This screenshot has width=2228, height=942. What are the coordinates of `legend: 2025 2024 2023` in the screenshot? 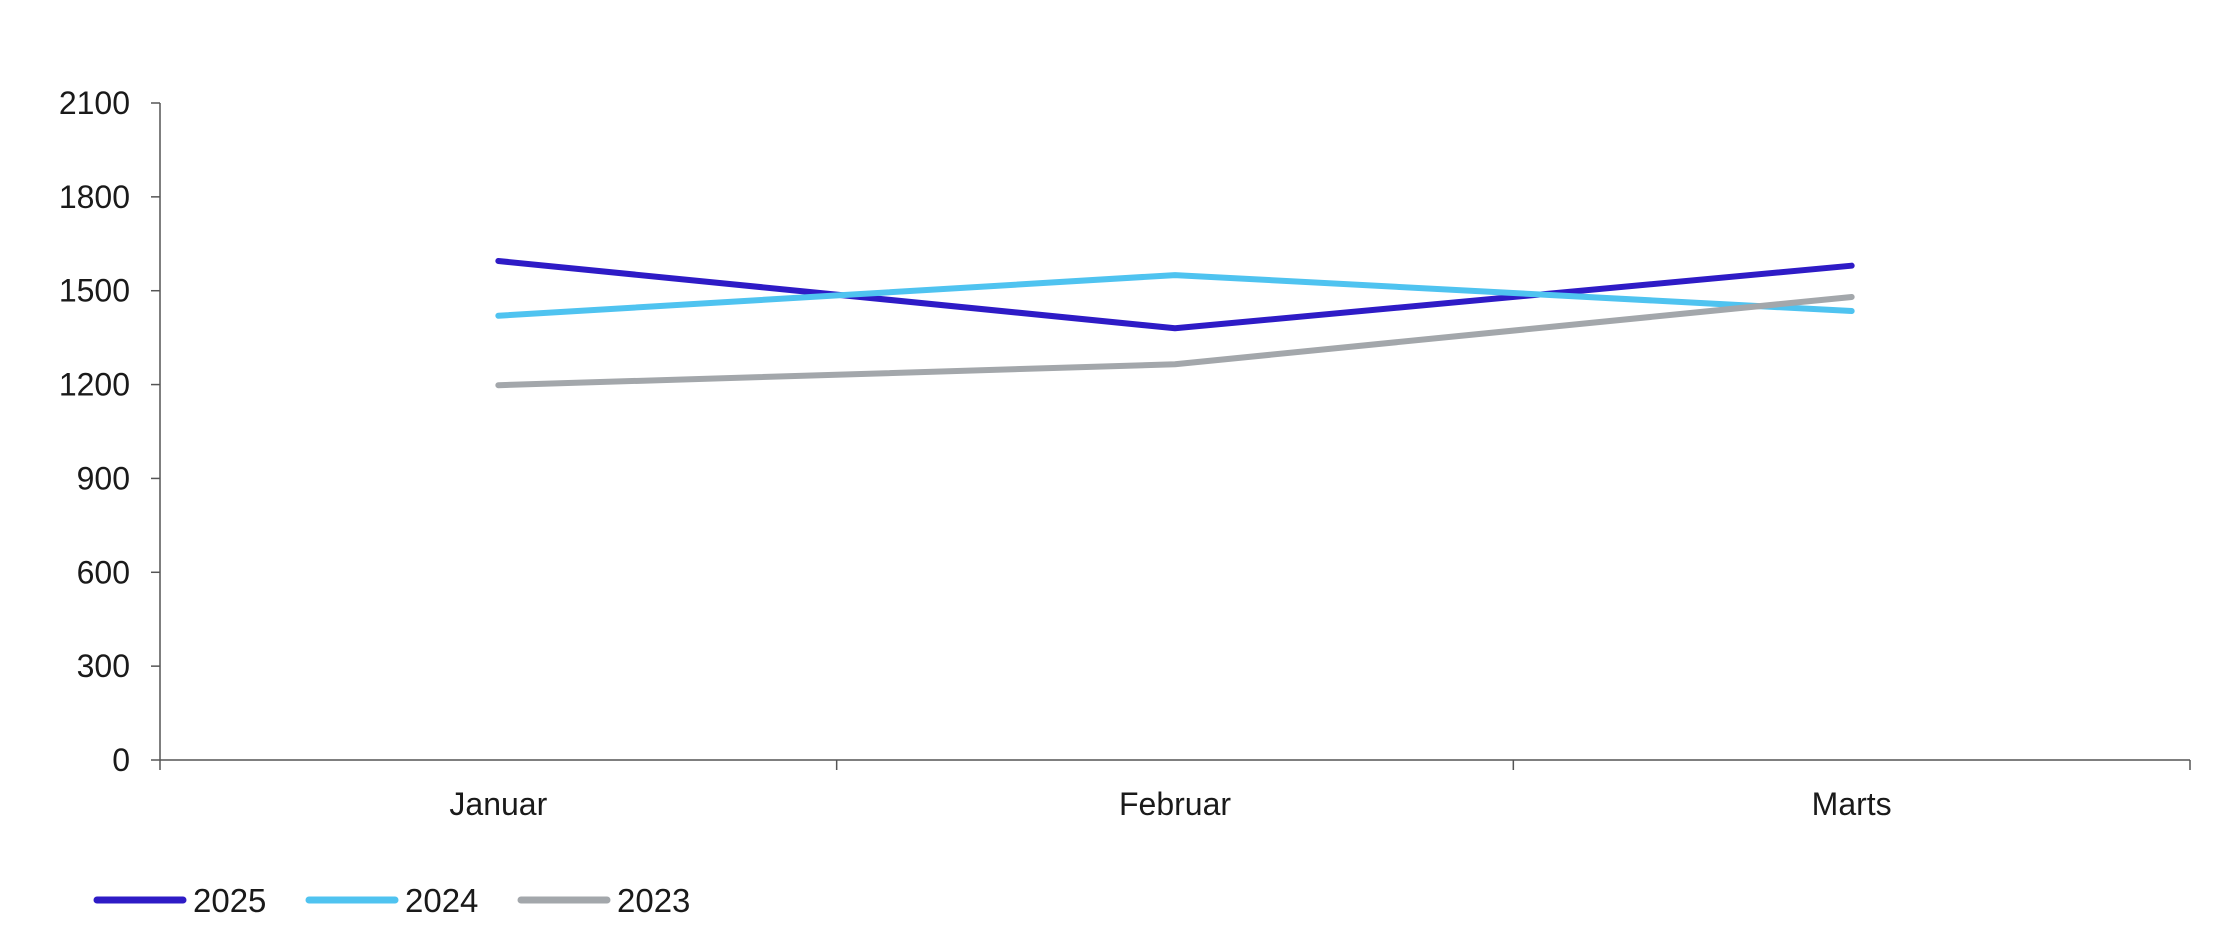 It's located at (391, 900).